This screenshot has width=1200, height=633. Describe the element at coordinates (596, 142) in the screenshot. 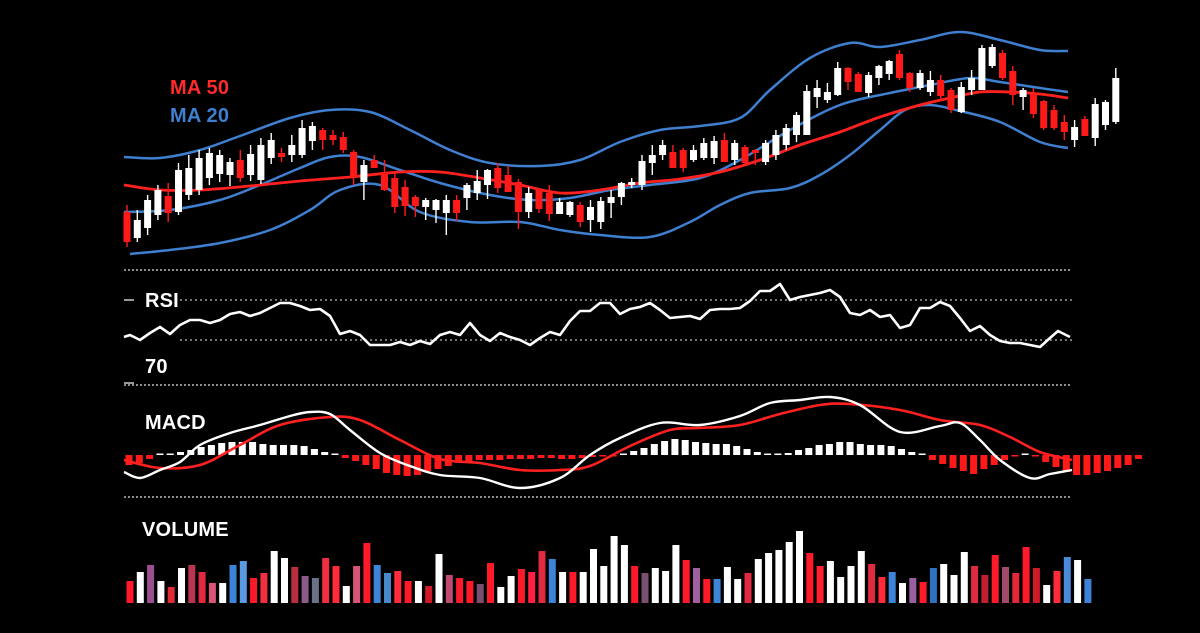

I see `ma50-curve` at that location.